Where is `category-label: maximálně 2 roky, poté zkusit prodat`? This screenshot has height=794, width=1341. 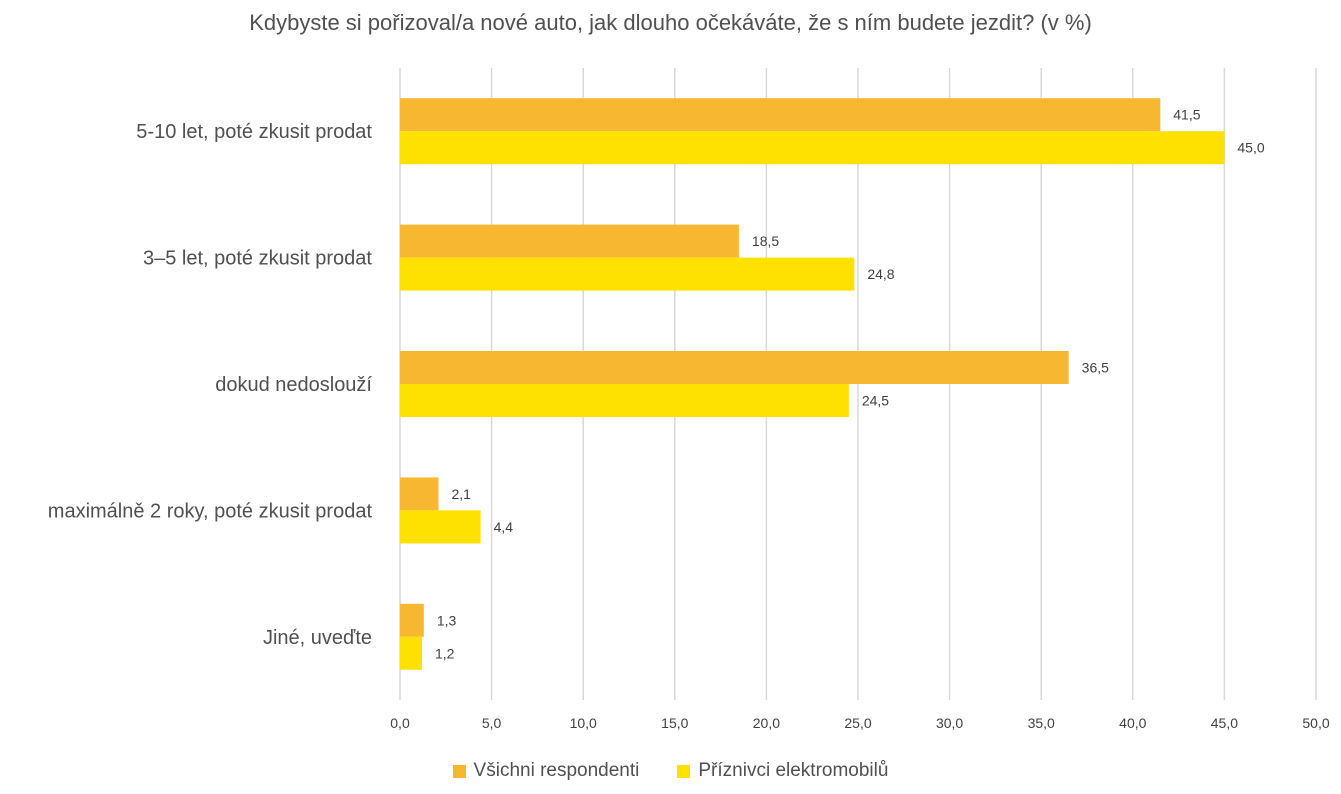 category-label: maximálně 2 roky, poté zkusit prodat is located at coordinates (210, 511).